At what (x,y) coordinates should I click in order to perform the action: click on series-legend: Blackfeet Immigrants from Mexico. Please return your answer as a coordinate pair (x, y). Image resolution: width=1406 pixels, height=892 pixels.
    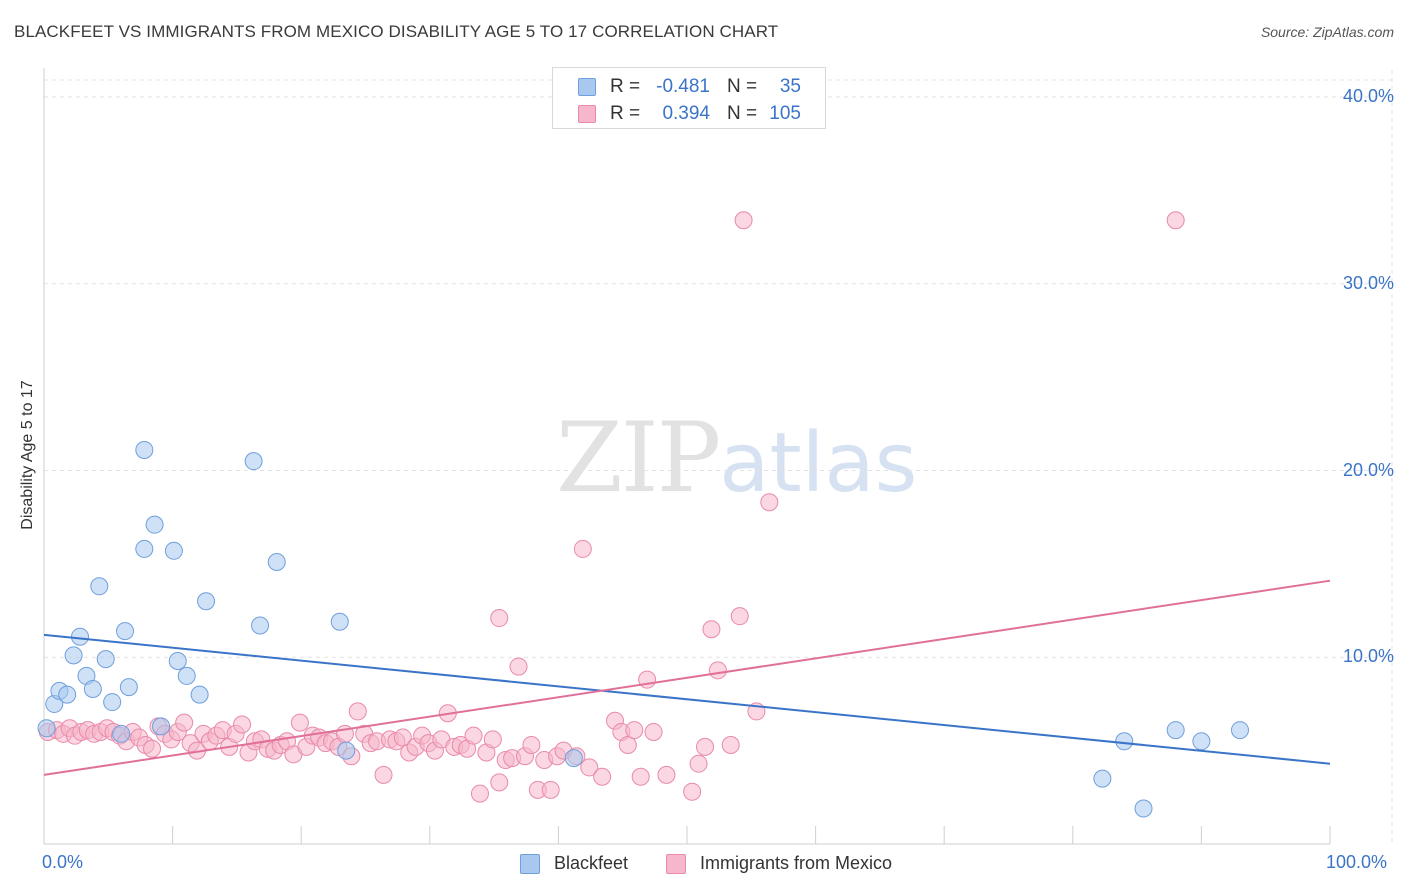
    Looking at the image, I should click on (703, 865).